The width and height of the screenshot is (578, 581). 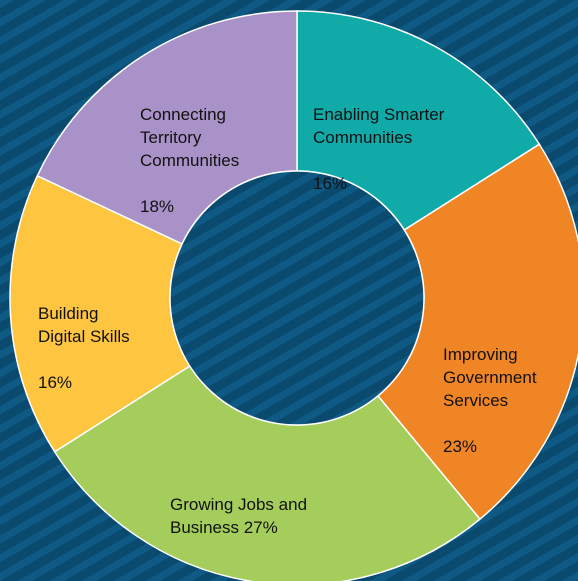 What do you see at coordinates (490, 389) in the screenshot?
I see `slice-label-improving-government-services: Improving Government Services 23%` at bounding box center [490, 389].